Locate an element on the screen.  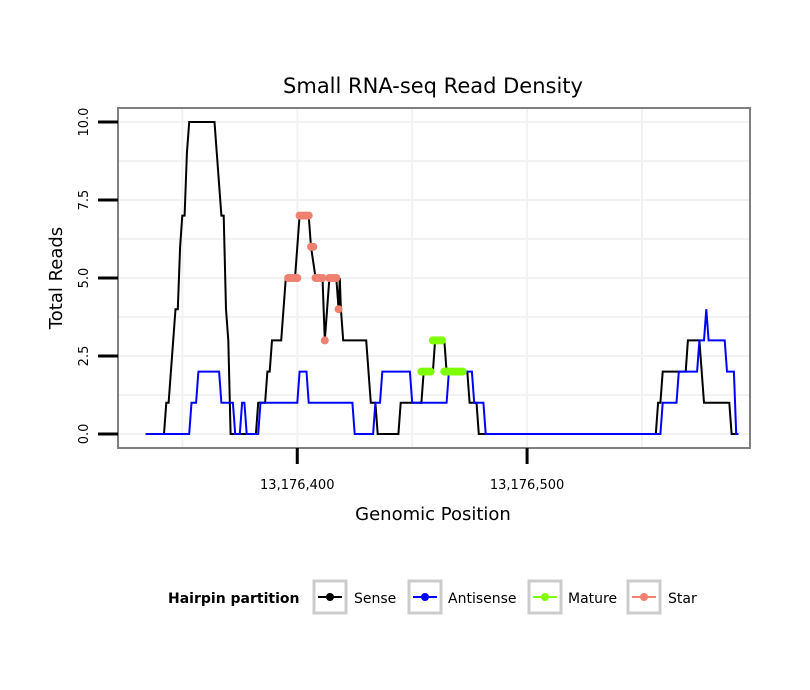
y-axis: 0.0 2.5 5.0 7.5 10.0 is located at coordinates (97, 276).